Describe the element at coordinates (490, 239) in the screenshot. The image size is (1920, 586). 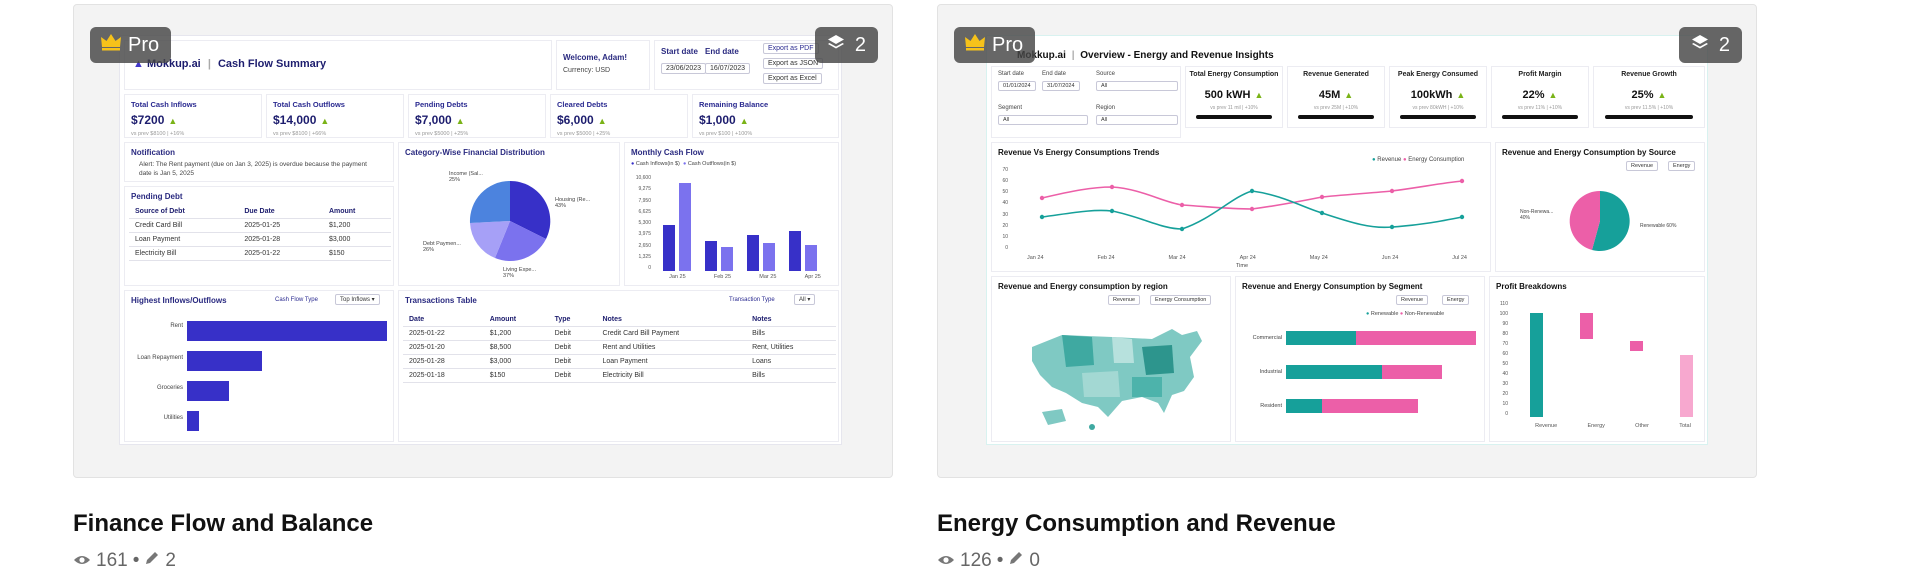
I see `pie-slice-debt` at that location.